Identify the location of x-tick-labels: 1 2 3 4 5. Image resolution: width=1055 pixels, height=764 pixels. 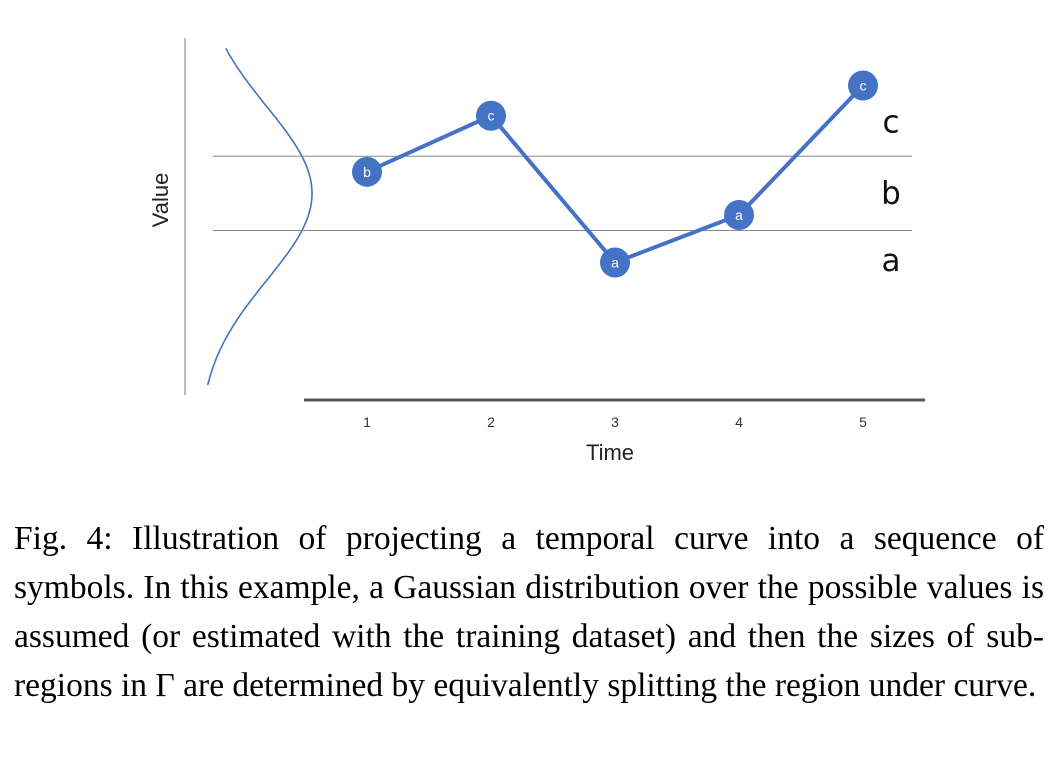
(615, 422).